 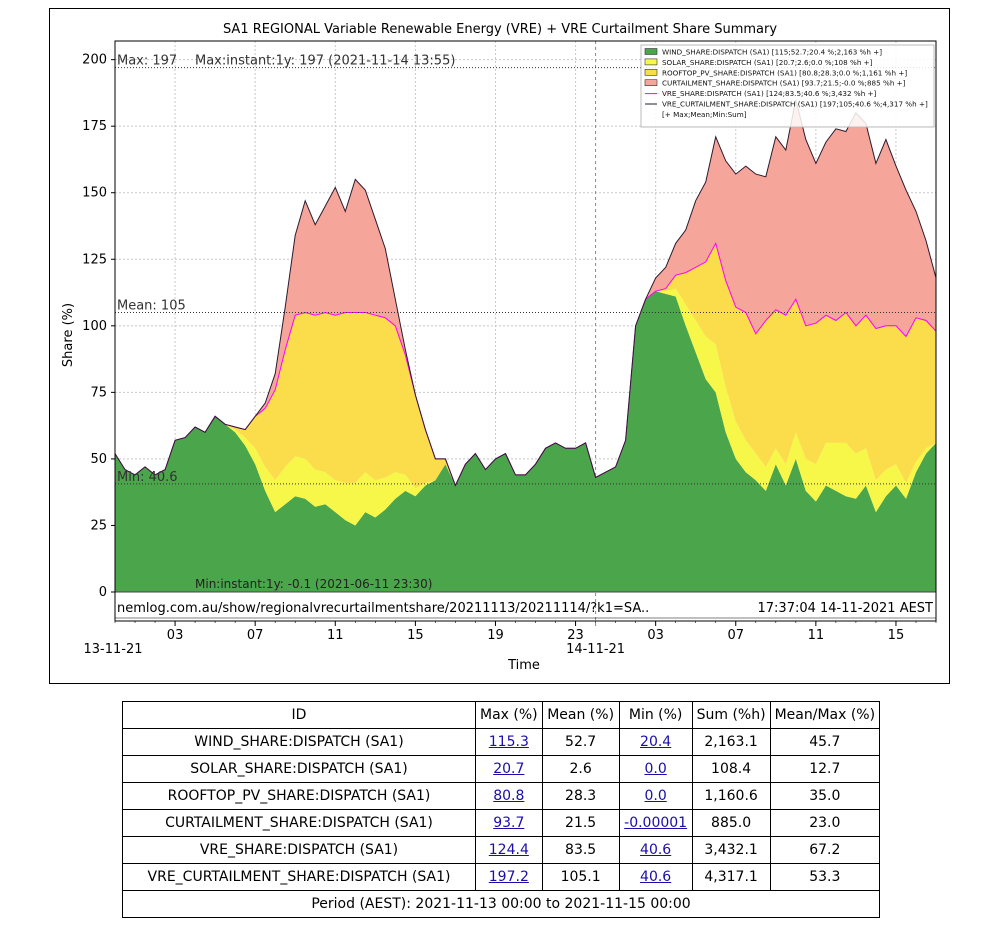 I want to click on cell-max: 197.2, so click(x=509, y=877).